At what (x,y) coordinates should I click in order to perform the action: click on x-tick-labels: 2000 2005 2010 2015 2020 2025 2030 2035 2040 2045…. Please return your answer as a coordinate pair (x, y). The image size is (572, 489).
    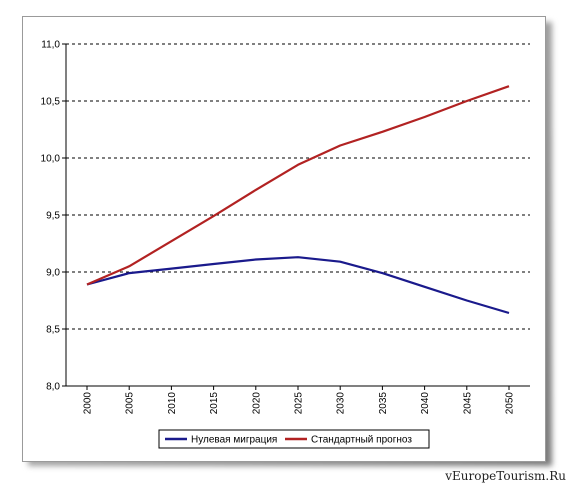
    Looking at the image, I should click on (299, 403).